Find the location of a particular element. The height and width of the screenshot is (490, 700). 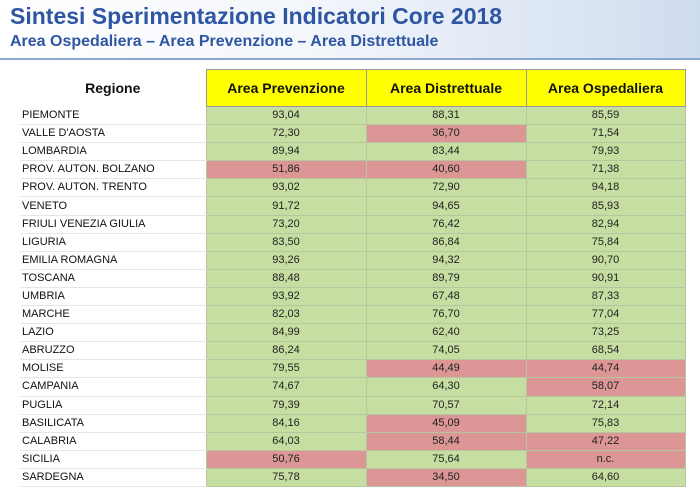

prevenzione-value-cell: 93,26 is located at coordinates (286, 260).